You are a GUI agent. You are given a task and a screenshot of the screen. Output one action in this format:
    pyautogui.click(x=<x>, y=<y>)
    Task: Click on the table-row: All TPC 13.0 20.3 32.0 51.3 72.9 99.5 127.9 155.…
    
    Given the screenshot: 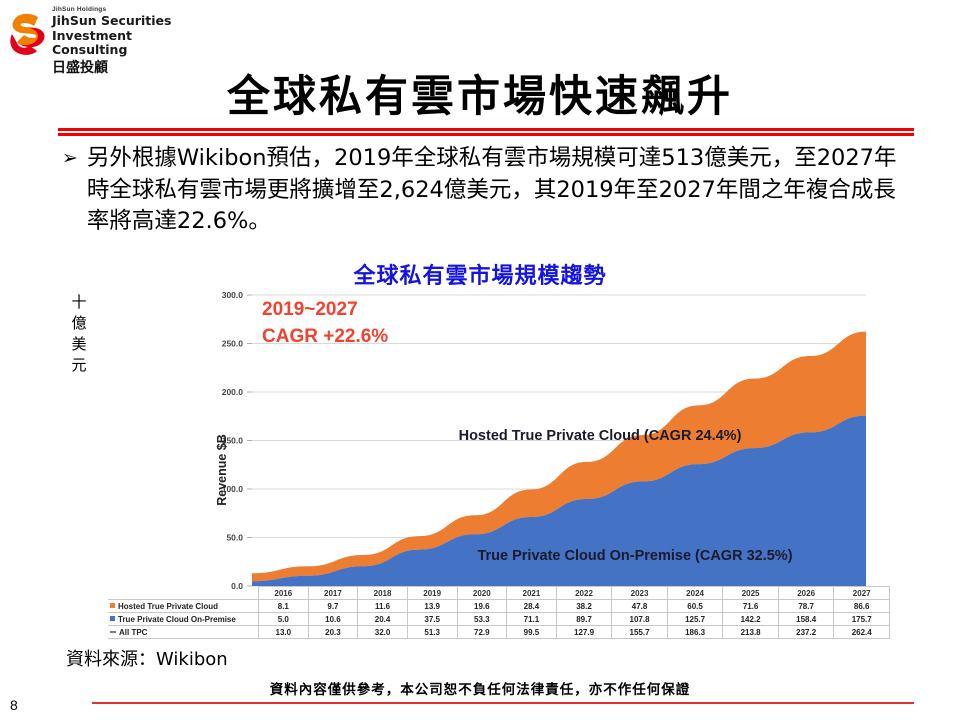 What is the action you would take?
    pyautogui.click(x=499, y=632)
    